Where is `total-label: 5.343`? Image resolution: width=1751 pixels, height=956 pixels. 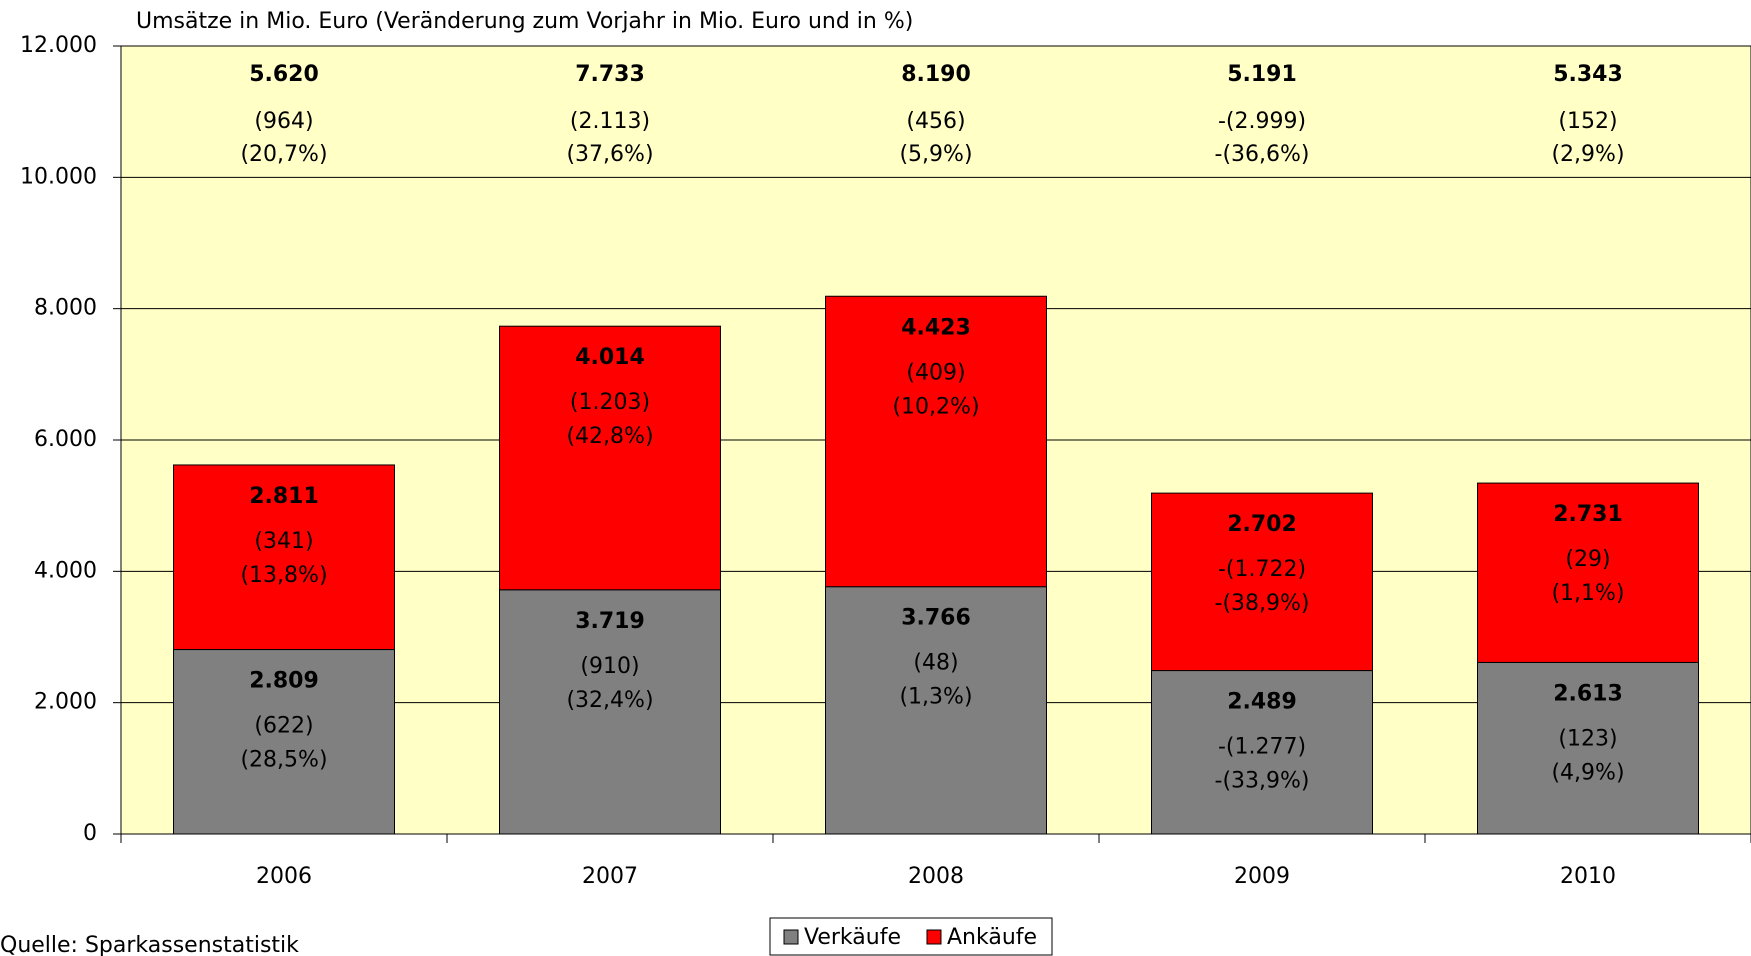 total-label: 5.343 is located at coordinates (1588, 74).